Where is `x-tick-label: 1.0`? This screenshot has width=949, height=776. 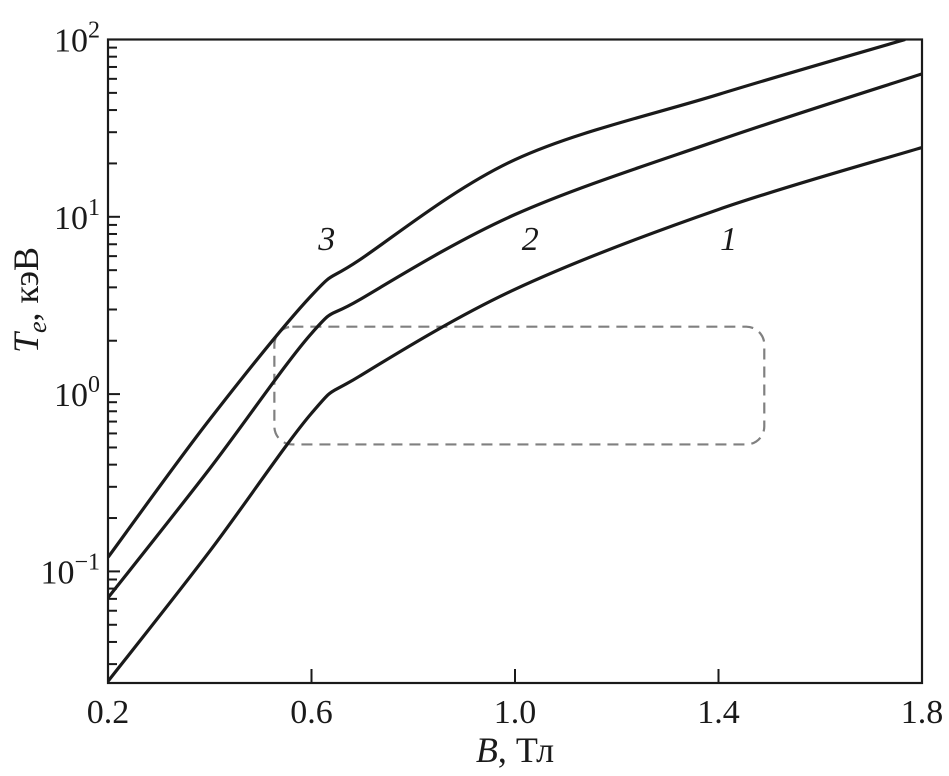
x-tick-label: 1.0 is located at coordinates (515, 712).